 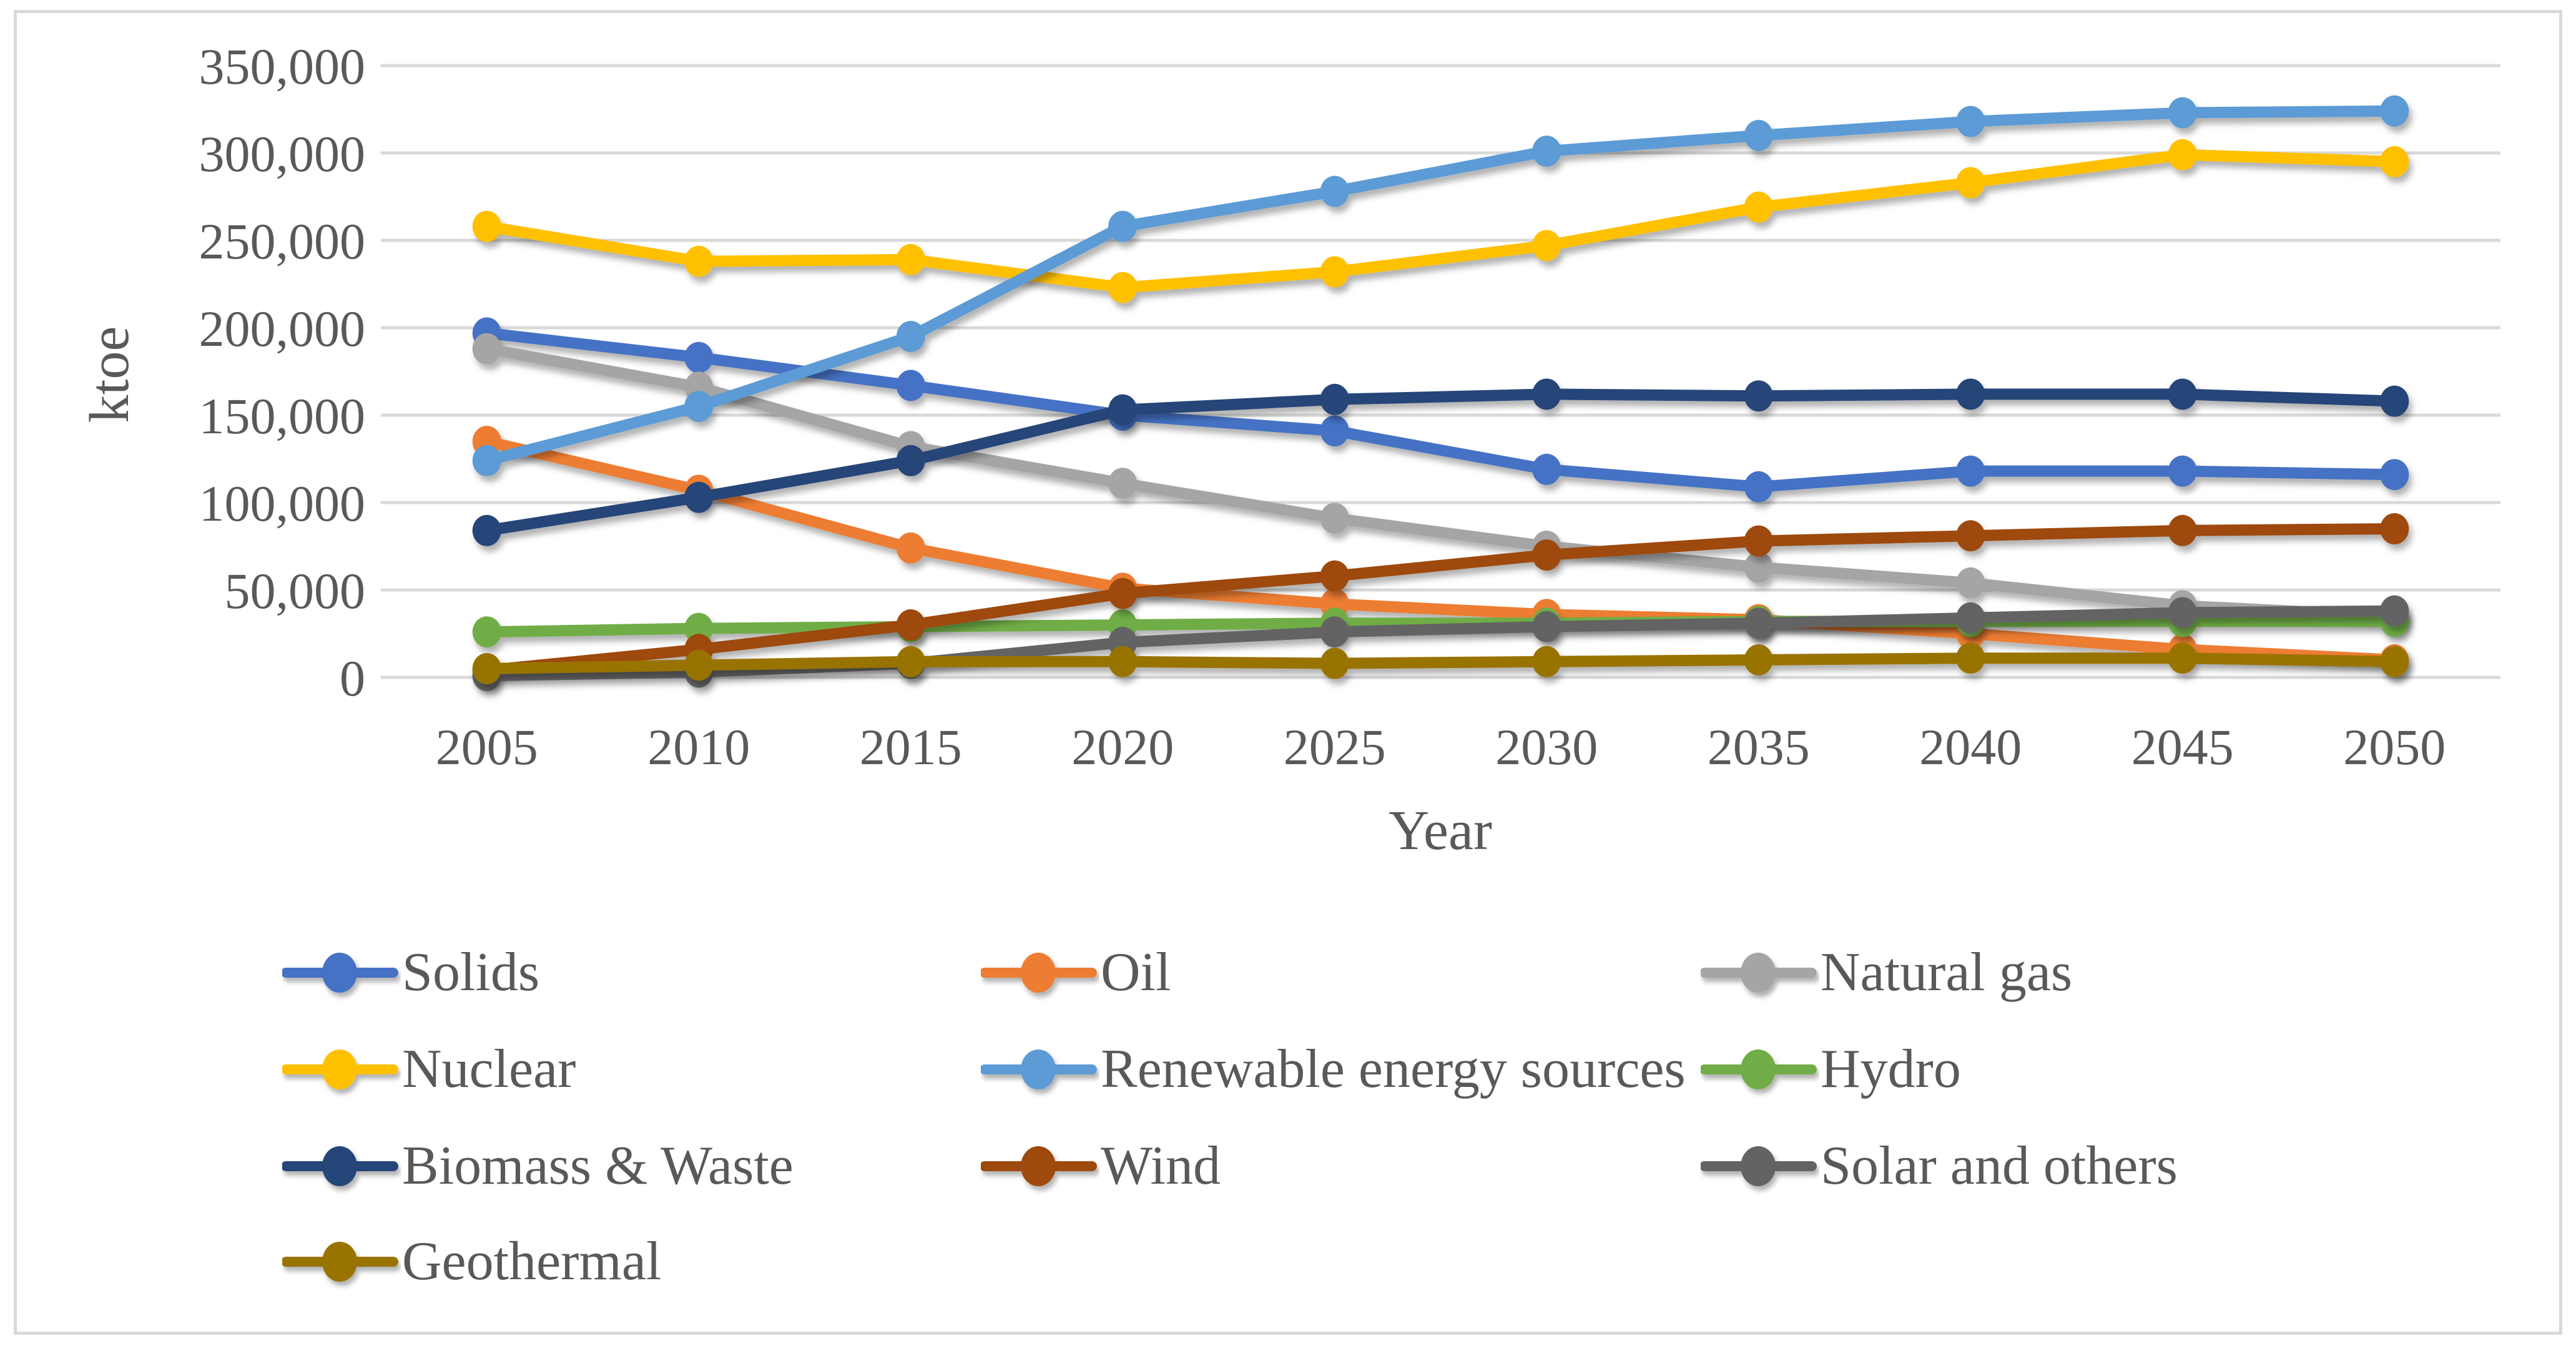 What do you see at coordinates (1891, 1069) in the screenshot?
I see `legend-label: Hydro` at bounding box center [1891, 1069].